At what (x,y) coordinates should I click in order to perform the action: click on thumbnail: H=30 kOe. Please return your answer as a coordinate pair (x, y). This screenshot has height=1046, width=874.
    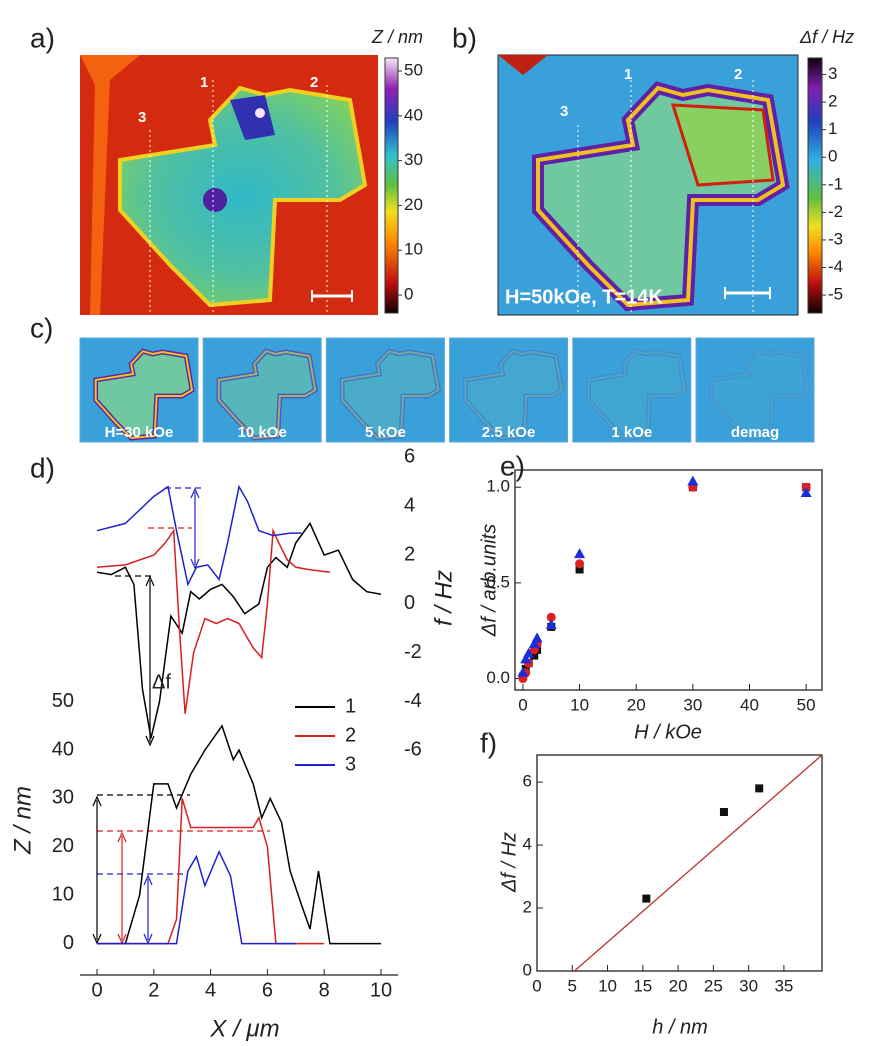
    Looking at the image, I should click on (139, 390).